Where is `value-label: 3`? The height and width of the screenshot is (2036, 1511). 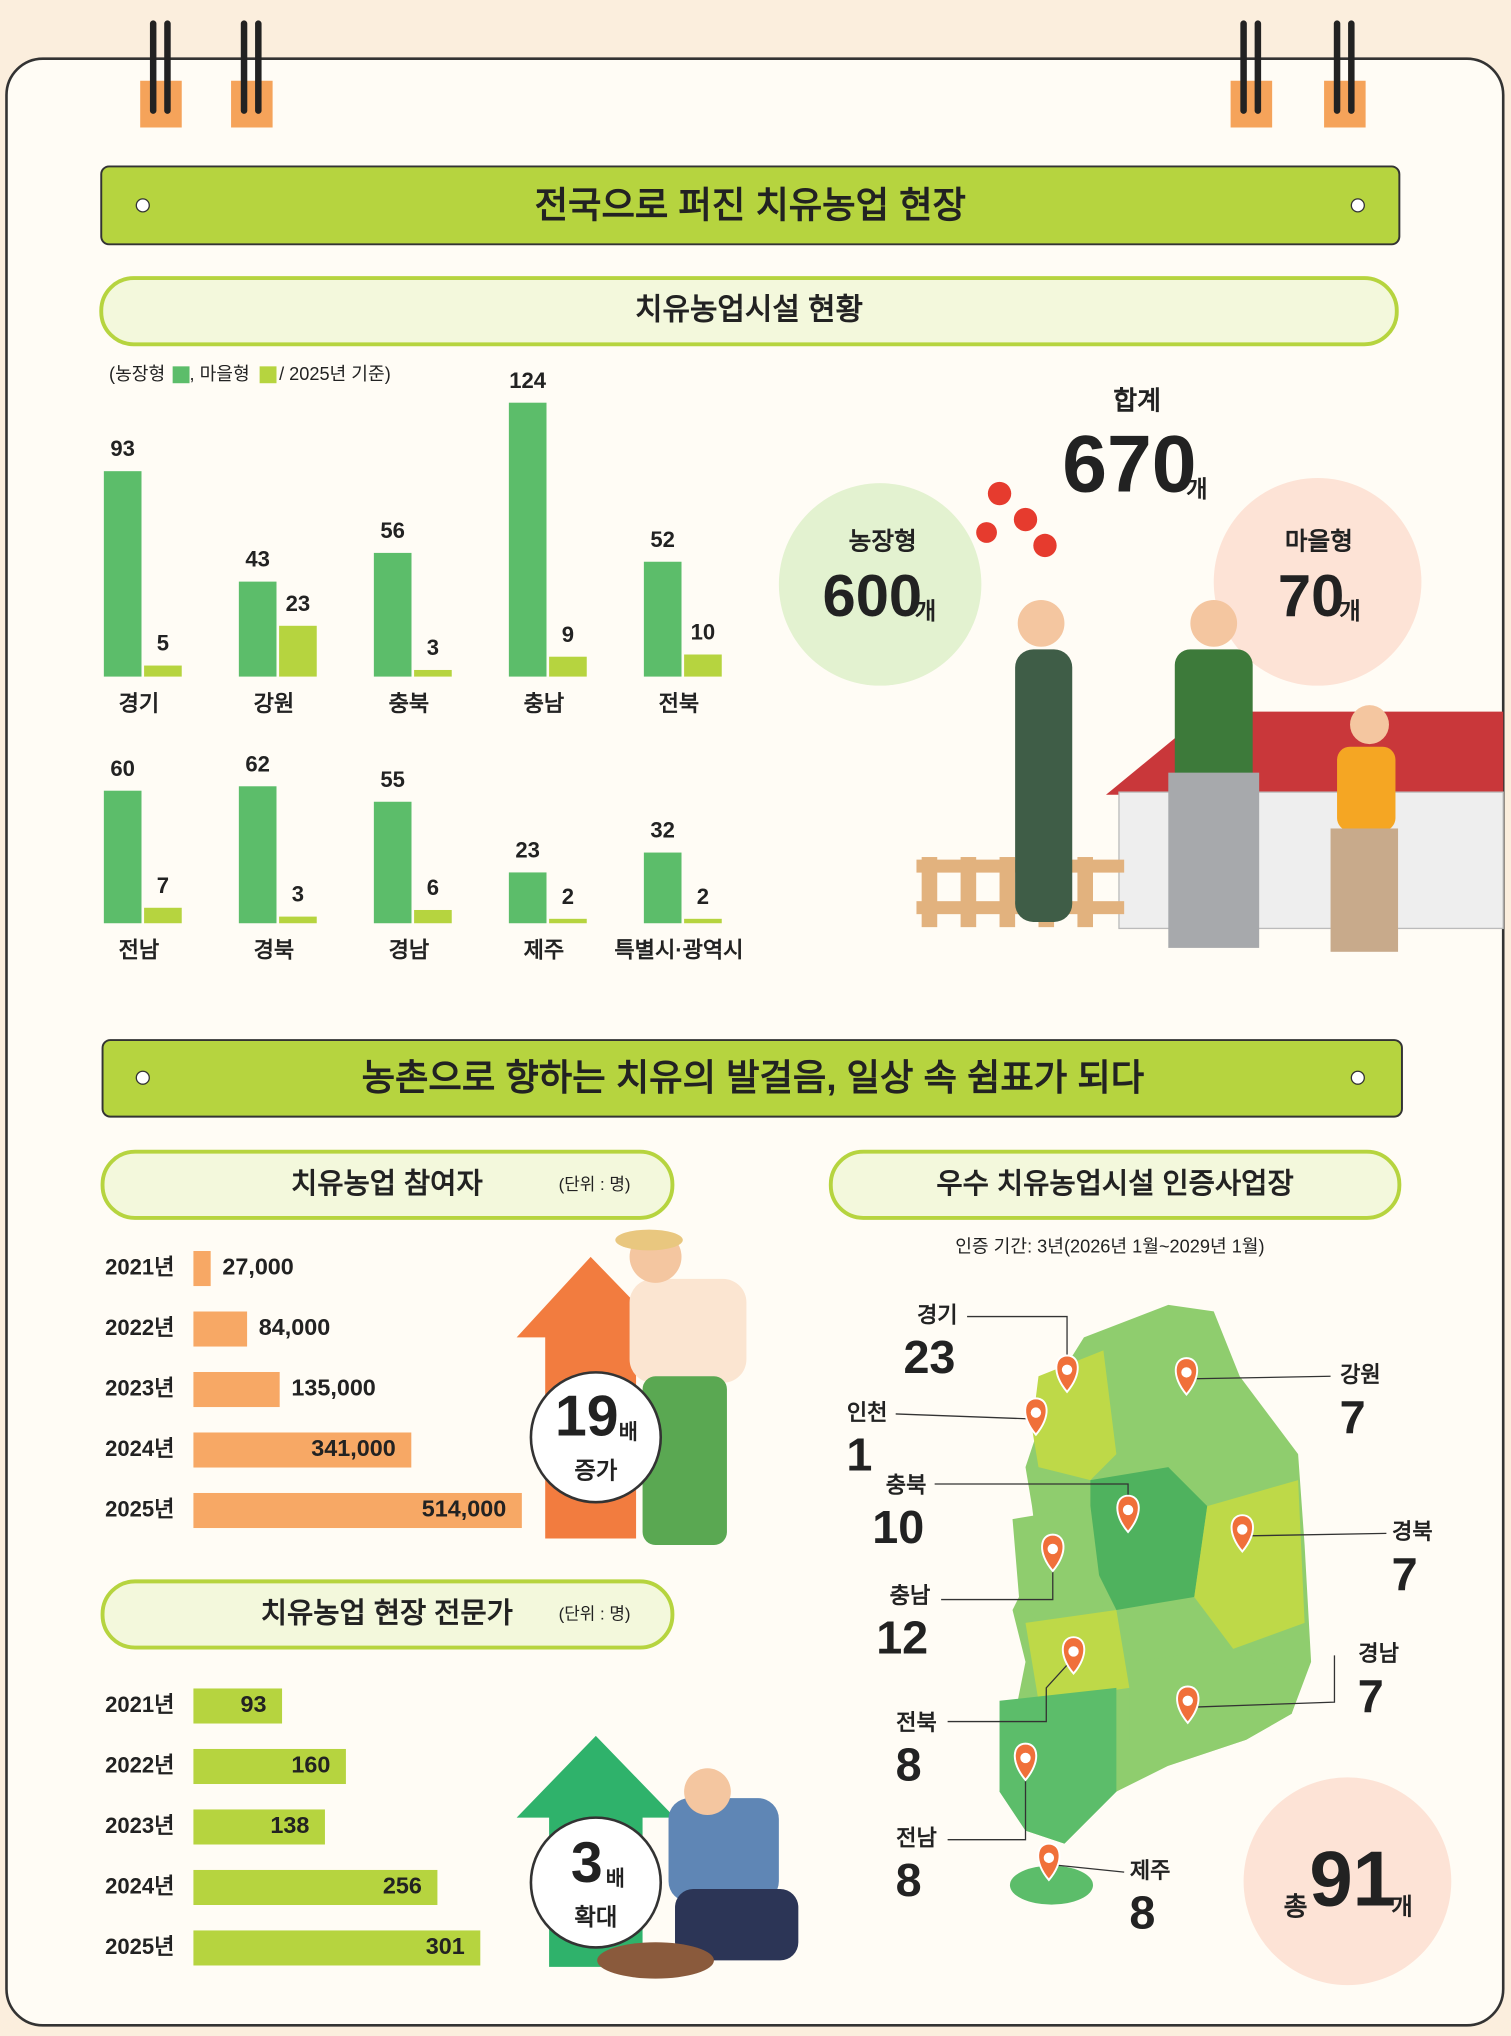 value-label: 3 is located at coordinates (433, 647).